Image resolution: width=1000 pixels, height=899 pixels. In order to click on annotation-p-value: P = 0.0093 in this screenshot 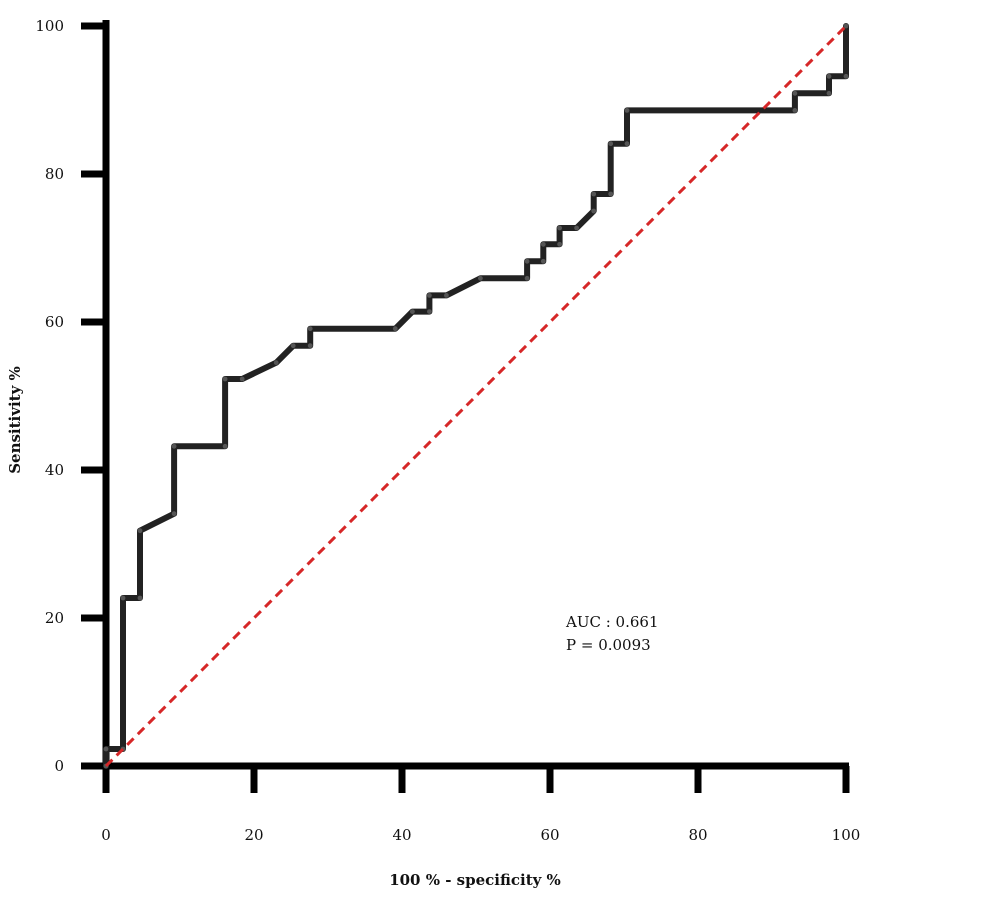, I will do `click(608, 645)`.